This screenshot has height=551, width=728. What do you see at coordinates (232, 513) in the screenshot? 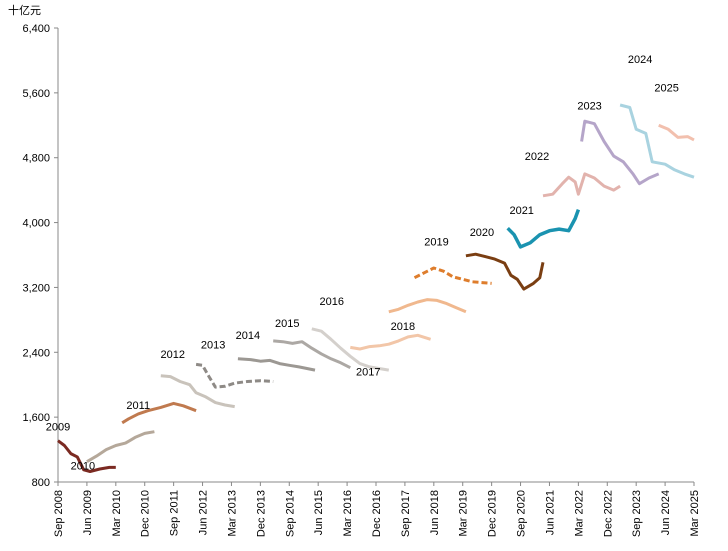
I see `x-tick-label: Mar 2013` at bounding box center [232, 513].